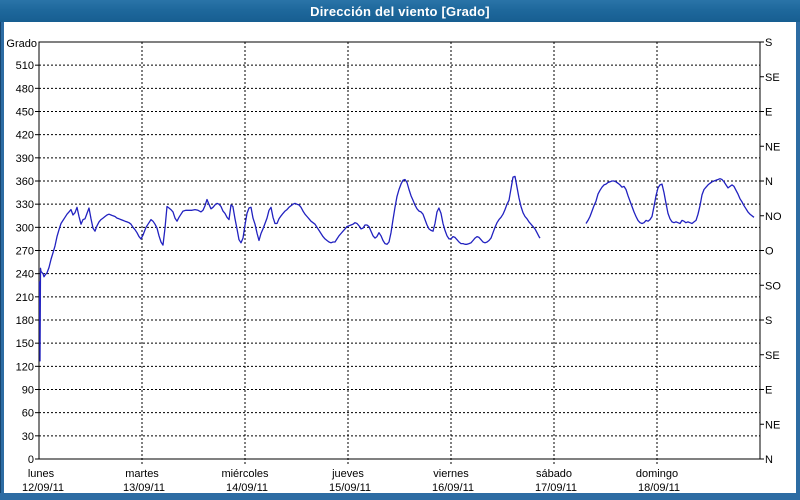 Image resolution: width=800 pixels, height=500 pixels. Describe the element at coordinates (41, 474) in the screenshot. I see `svg-text: lunes` at that location.